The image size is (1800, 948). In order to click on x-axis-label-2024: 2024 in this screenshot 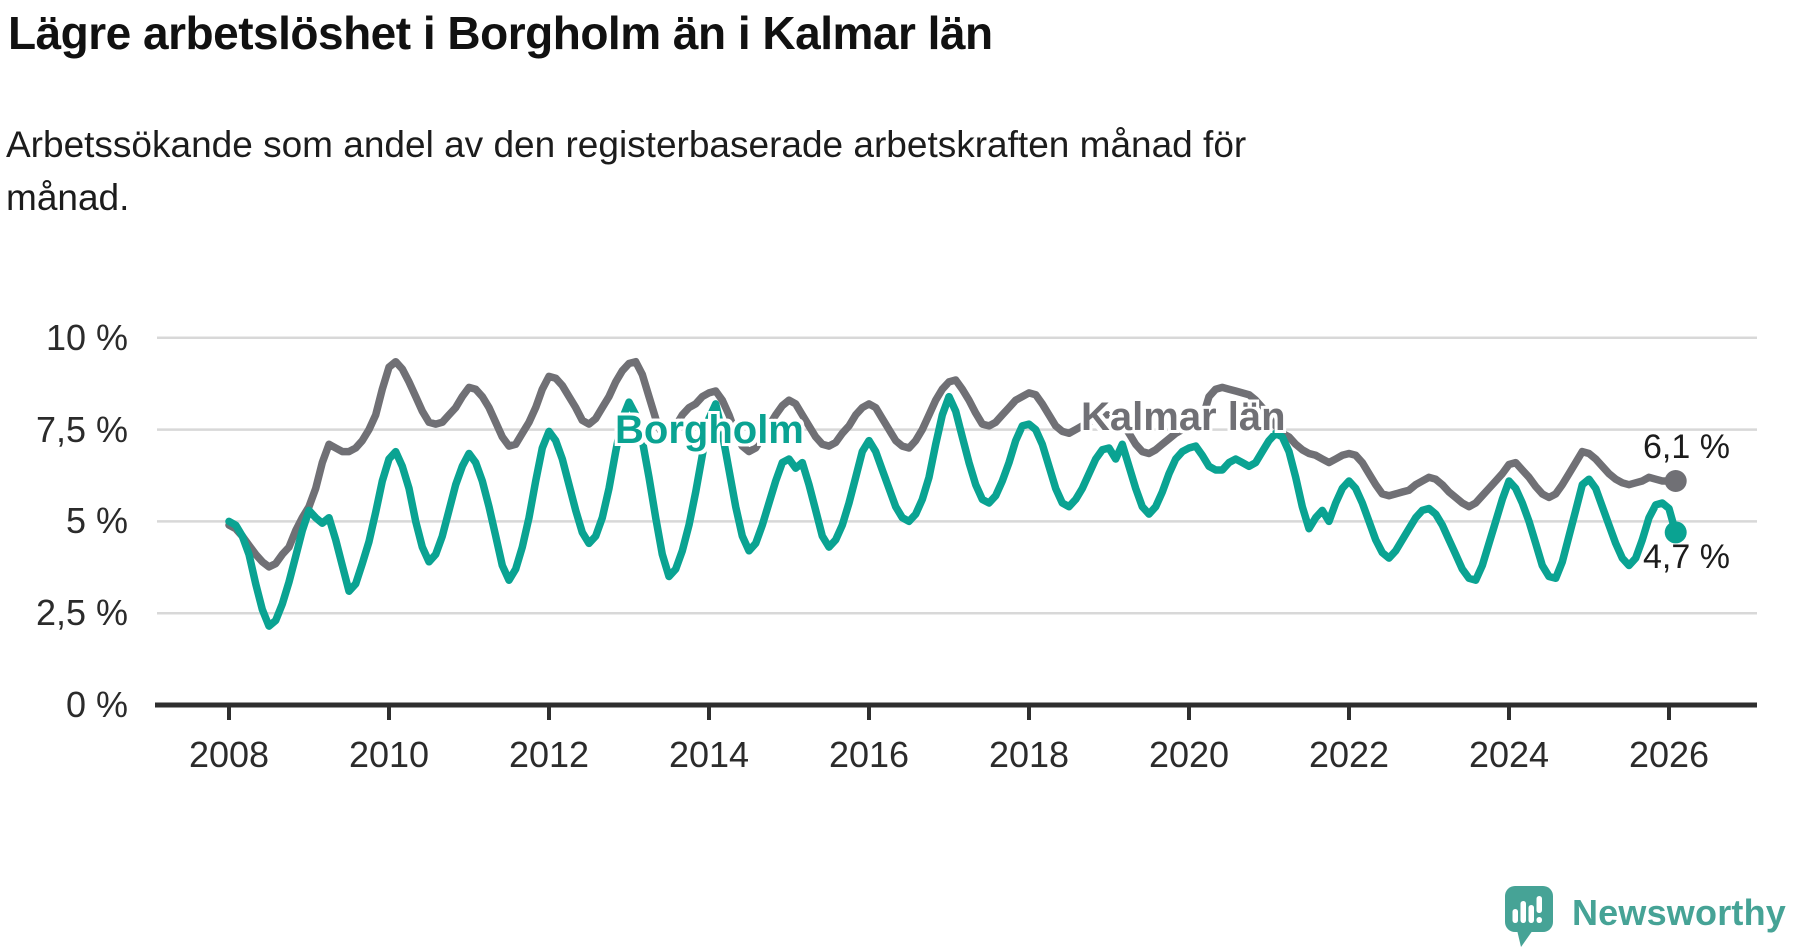, I will do `click(1509, 754)`.